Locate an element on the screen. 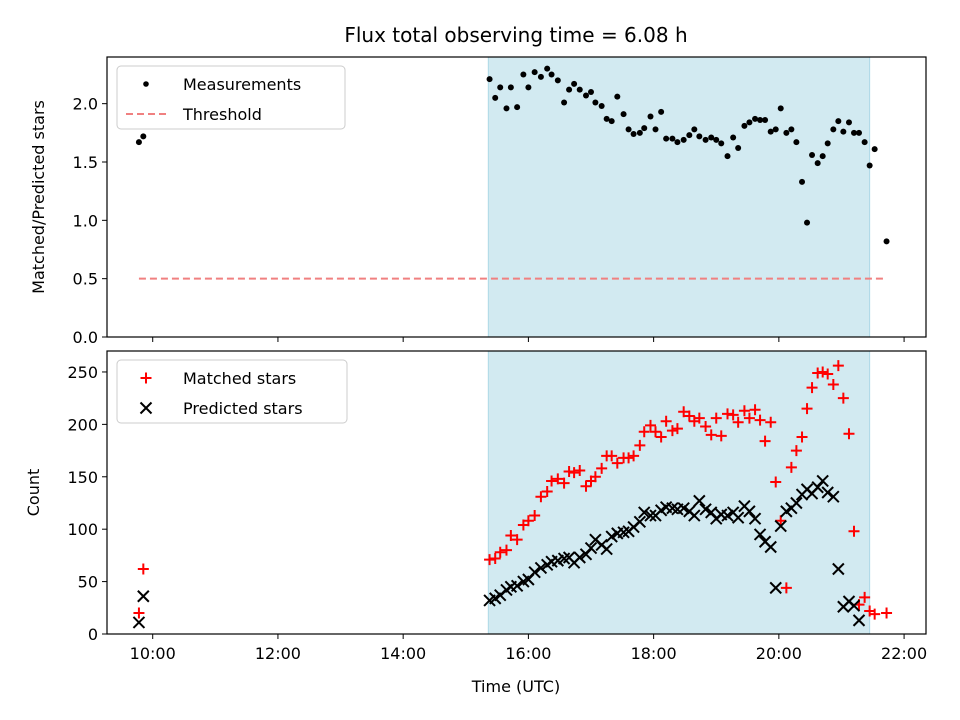 The height and width of the screenshot is (720, 960). y-axis-label: Matched/Predicted stars is located at coordinates (38, 197).